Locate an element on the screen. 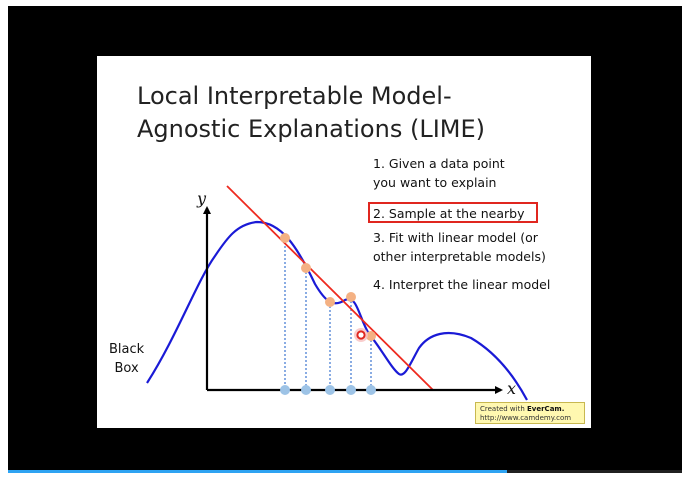 This screenshot has width=690, height=480. watermark-prefix: Created with is located at coordinates (502, 409).